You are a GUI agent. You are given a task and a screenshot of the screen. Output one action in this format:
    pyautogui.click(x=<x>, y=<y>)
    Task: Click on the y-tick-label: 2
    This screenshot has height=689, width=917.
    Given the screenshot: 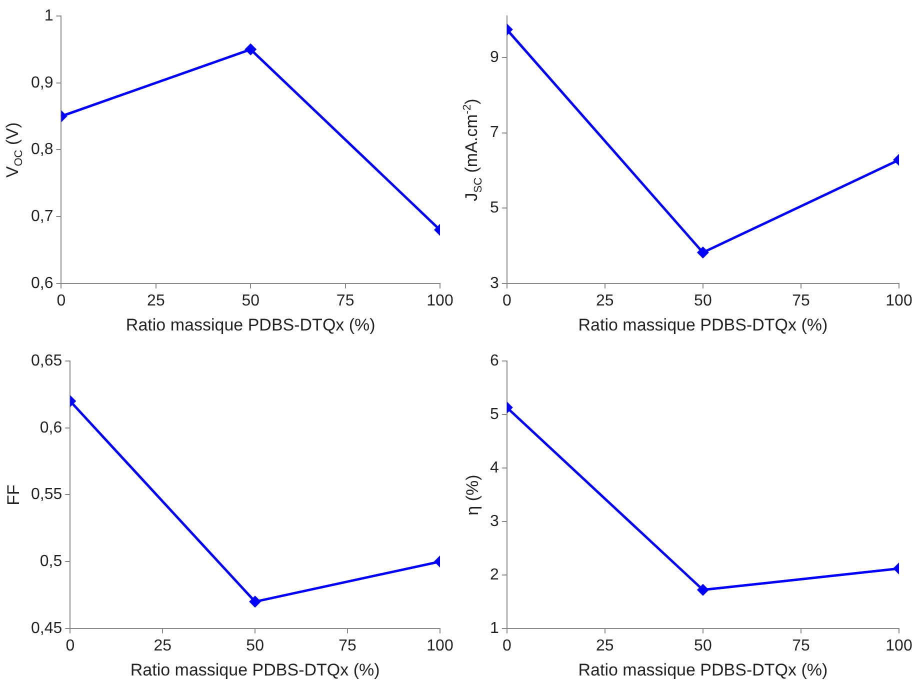 What is the action you would take?
    pyautogui.click(x=494, y=575)
    